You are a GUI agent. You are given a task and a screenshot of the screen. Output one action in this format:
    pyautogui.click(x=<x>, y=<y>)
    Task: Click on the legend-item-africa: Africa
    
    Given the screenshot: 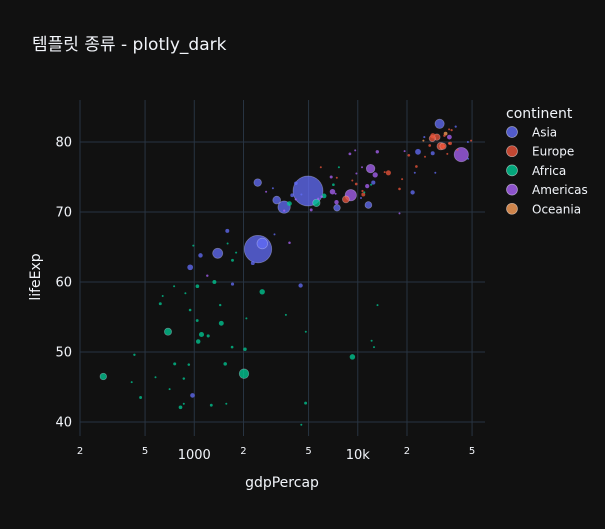 What is the action you would take?
    pyautogui.click(x=536, y=171)
    